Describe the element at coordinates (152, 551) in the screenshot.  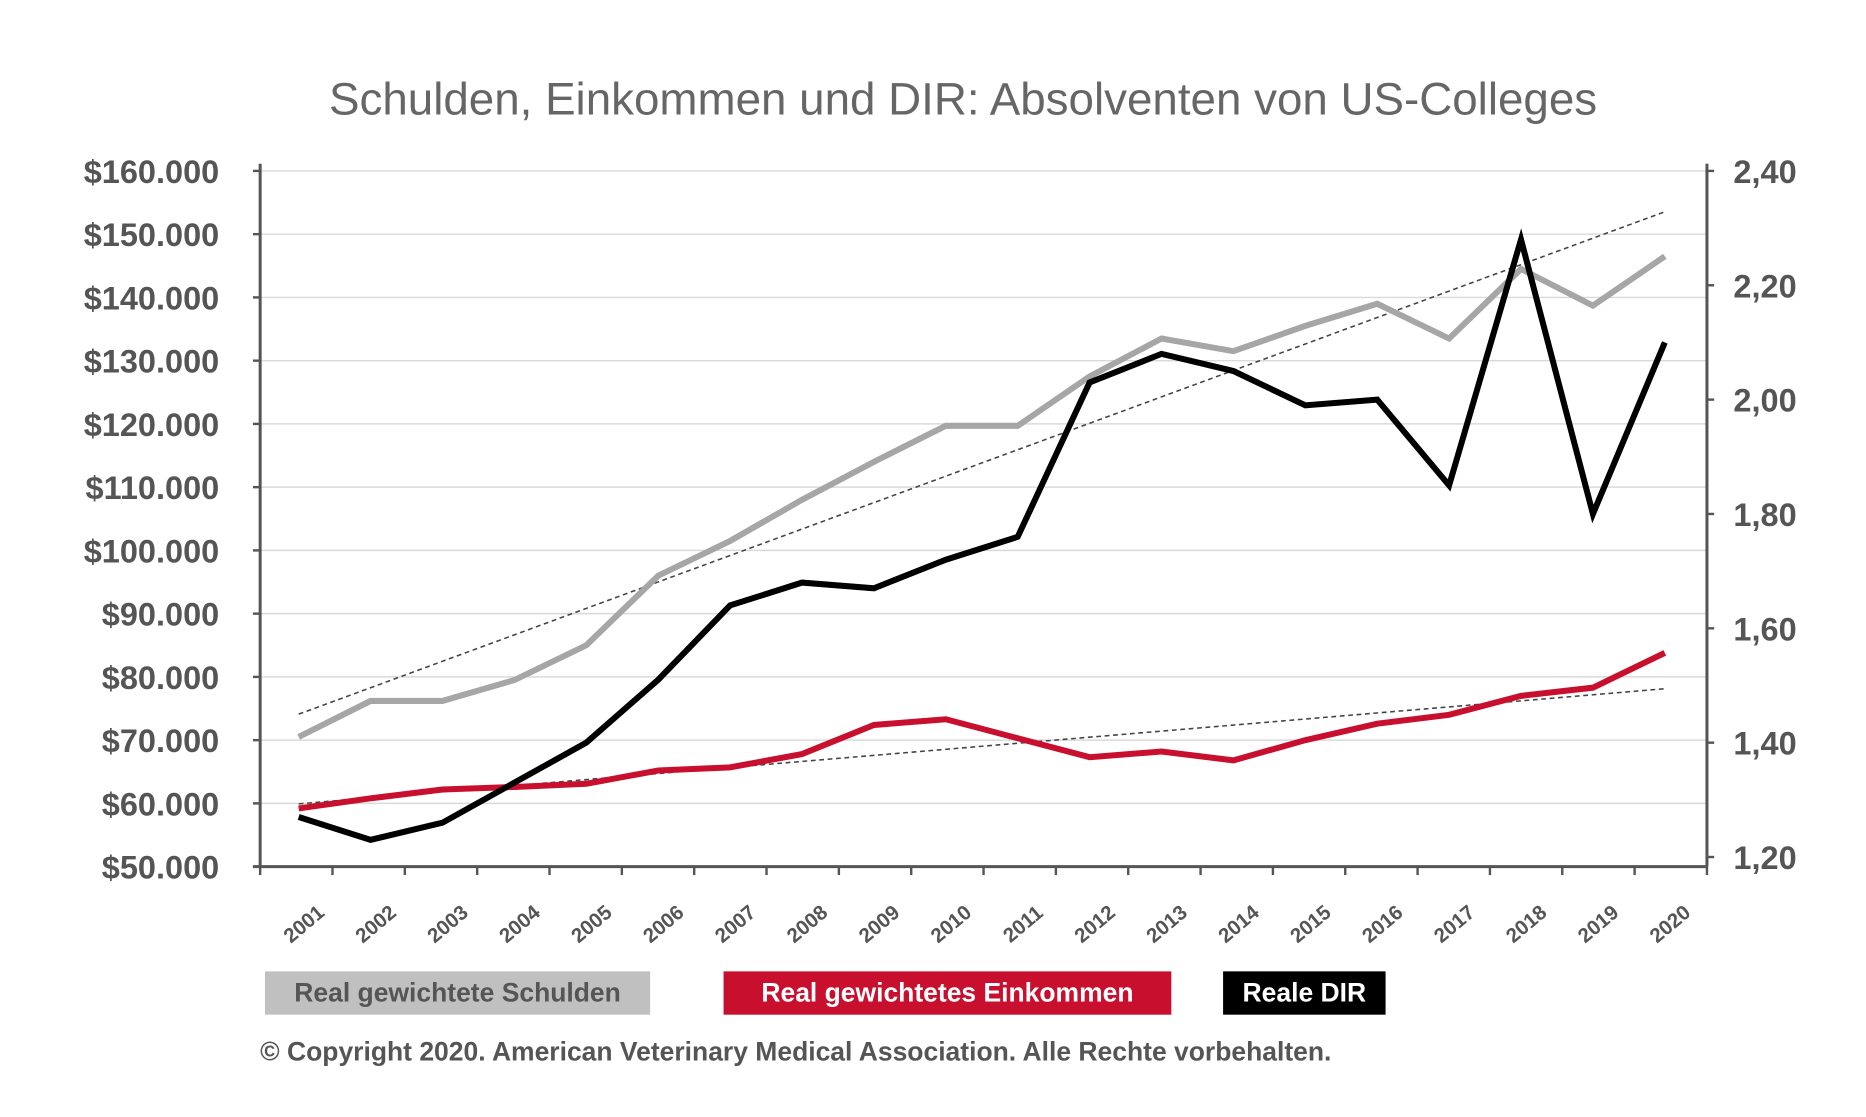
I see `left-tick-label: $100.000` at that location.